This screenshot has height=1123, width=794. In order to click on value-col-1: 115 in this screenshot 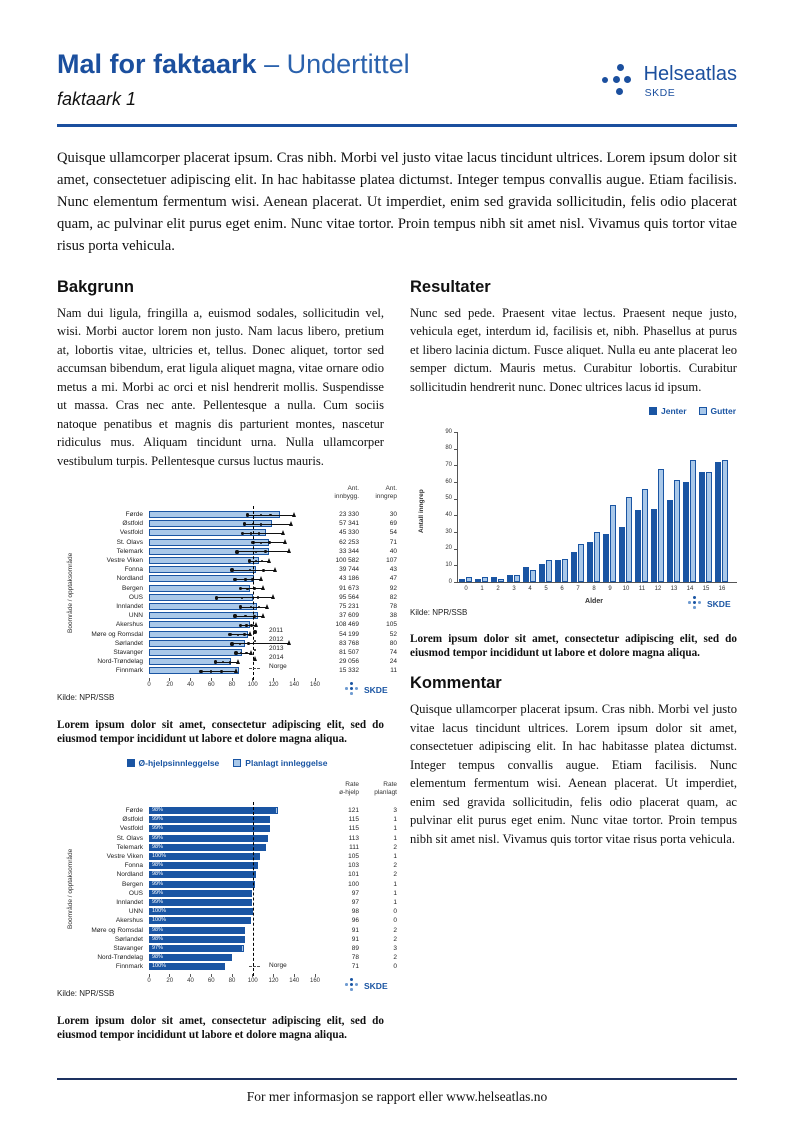, I will do `click(353, 820)`.